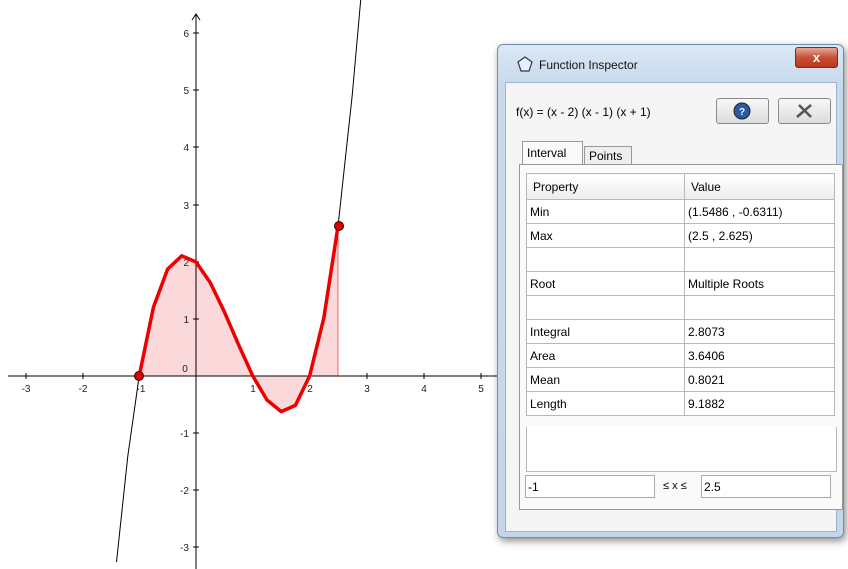 This screenshot has height=569, width=848. I want to click on cell: Root, so click(605, 283).